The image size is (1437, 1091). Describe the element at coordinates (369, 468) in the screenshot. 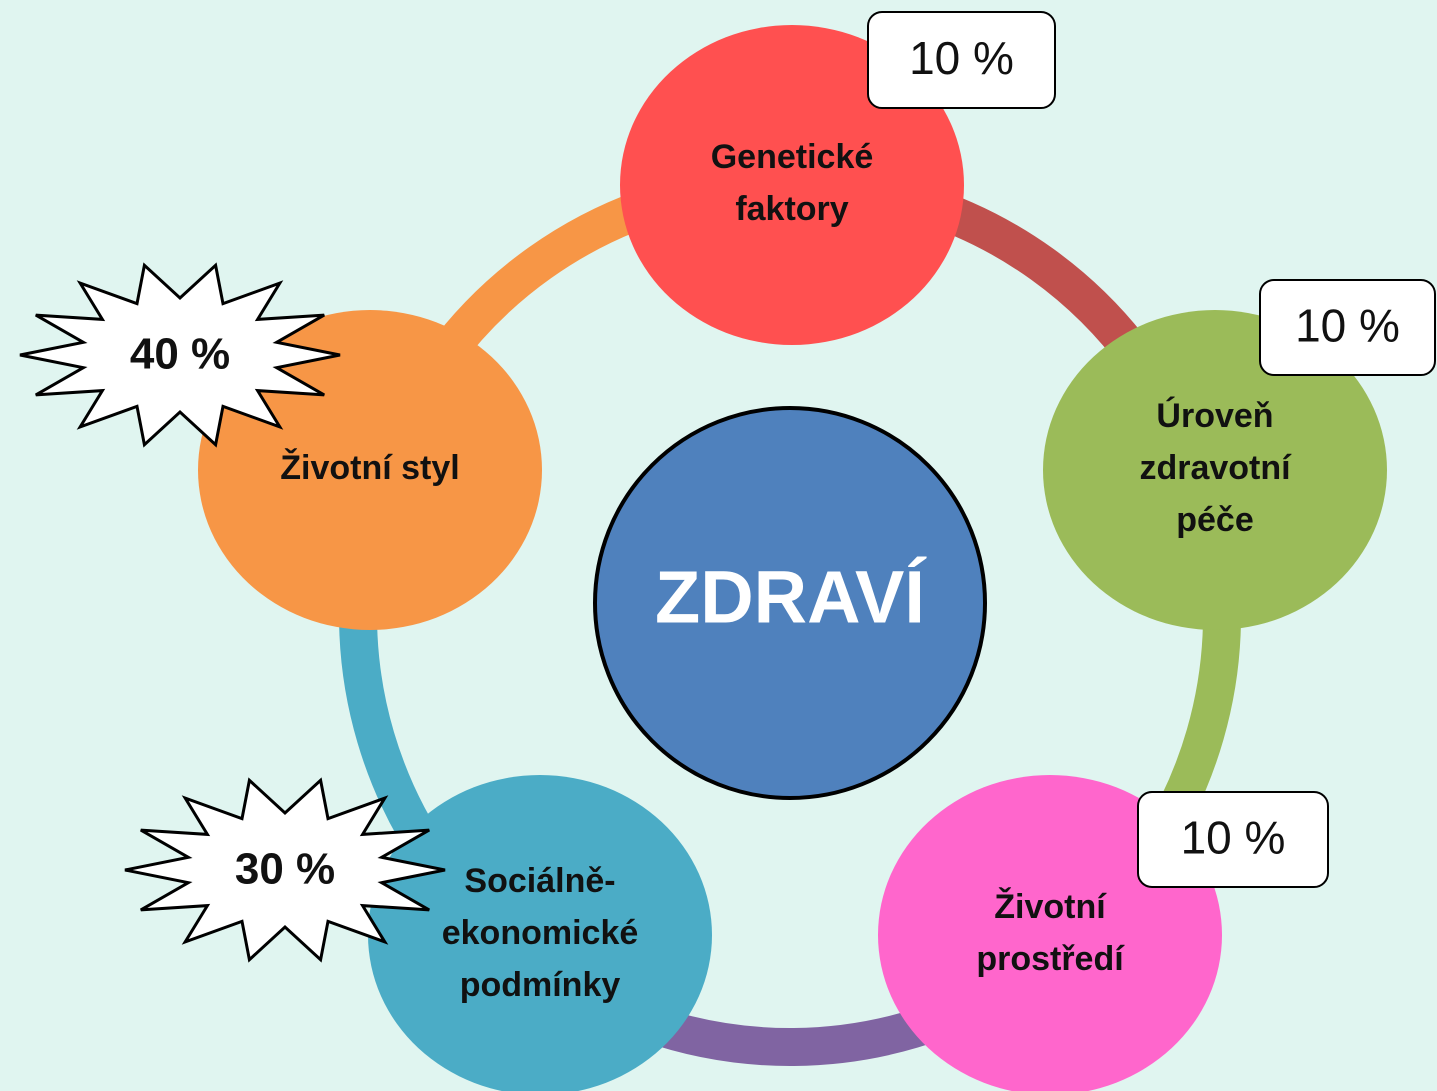

I see `node-label: Životní styl` at that location.